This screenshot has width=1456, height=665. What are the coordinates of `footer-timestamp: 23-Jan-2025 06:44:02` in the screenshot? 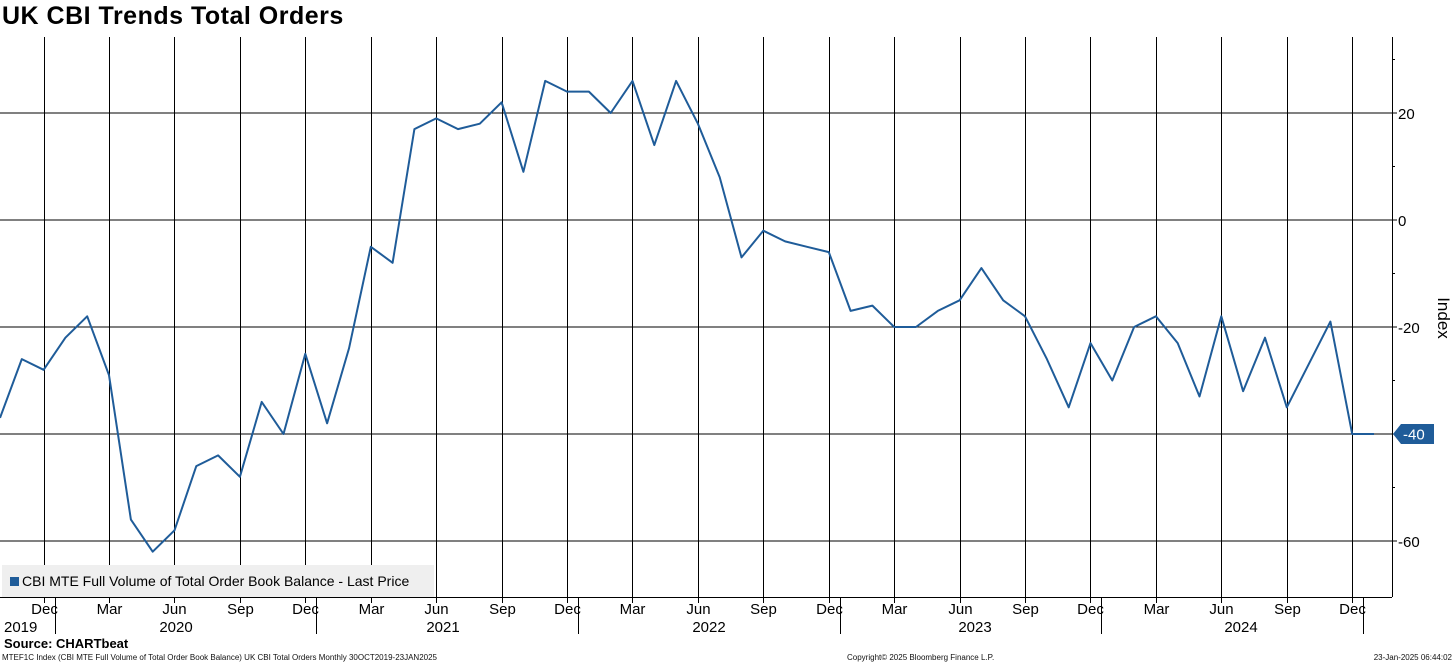 It's located at (1412, 657).